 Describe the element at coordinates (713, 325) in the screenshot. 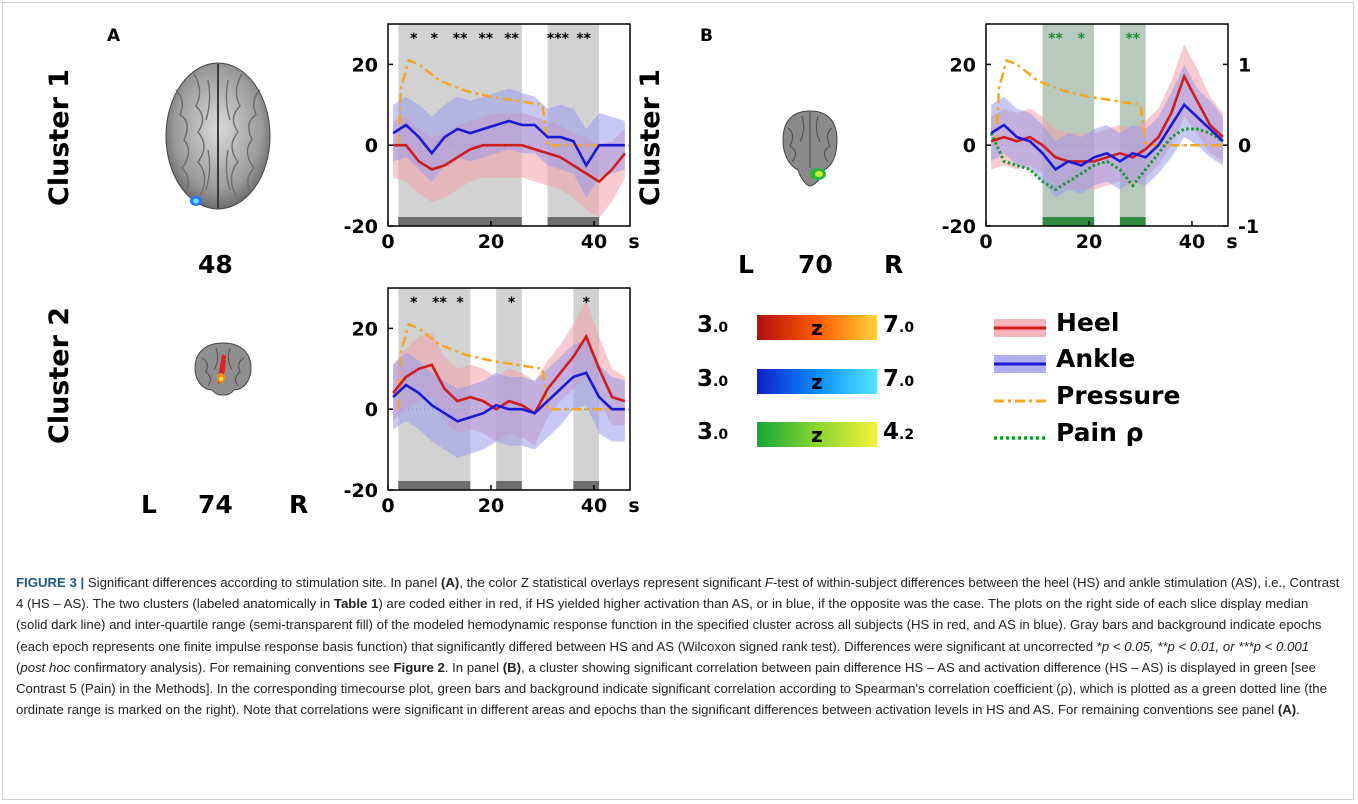

I see `colorbar-red-min: 3.0` at that location.